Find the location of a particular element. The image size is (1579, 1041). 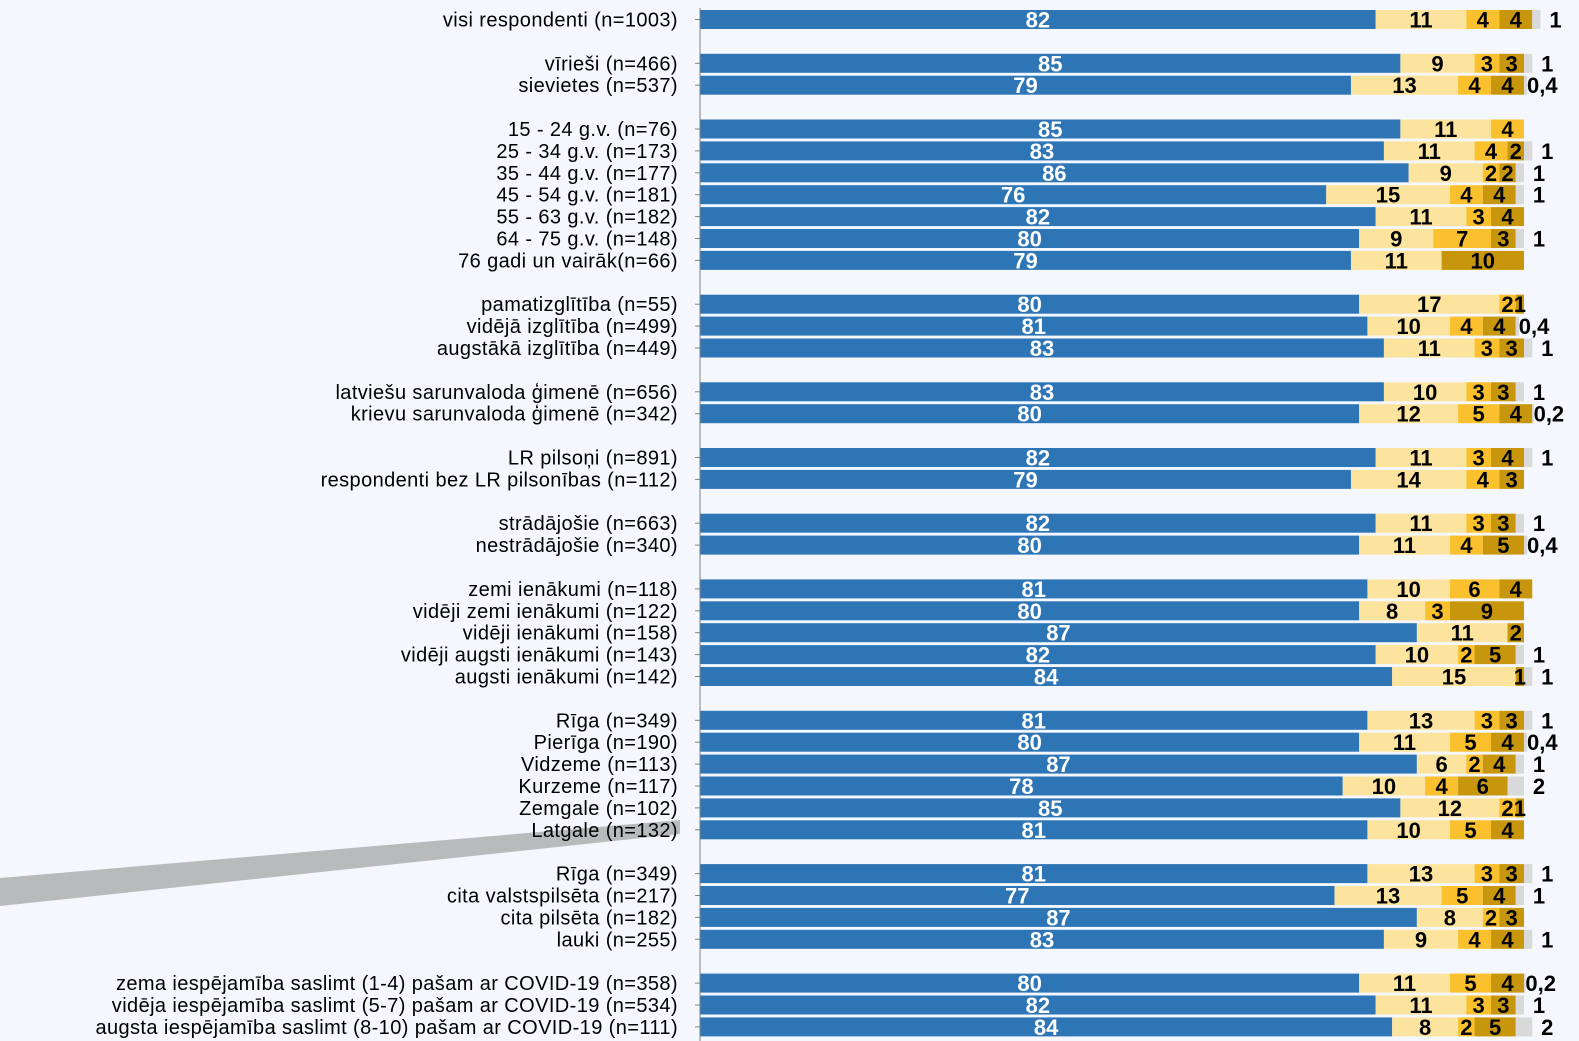

value-label: 76 is located at coordinates (1013, 195).